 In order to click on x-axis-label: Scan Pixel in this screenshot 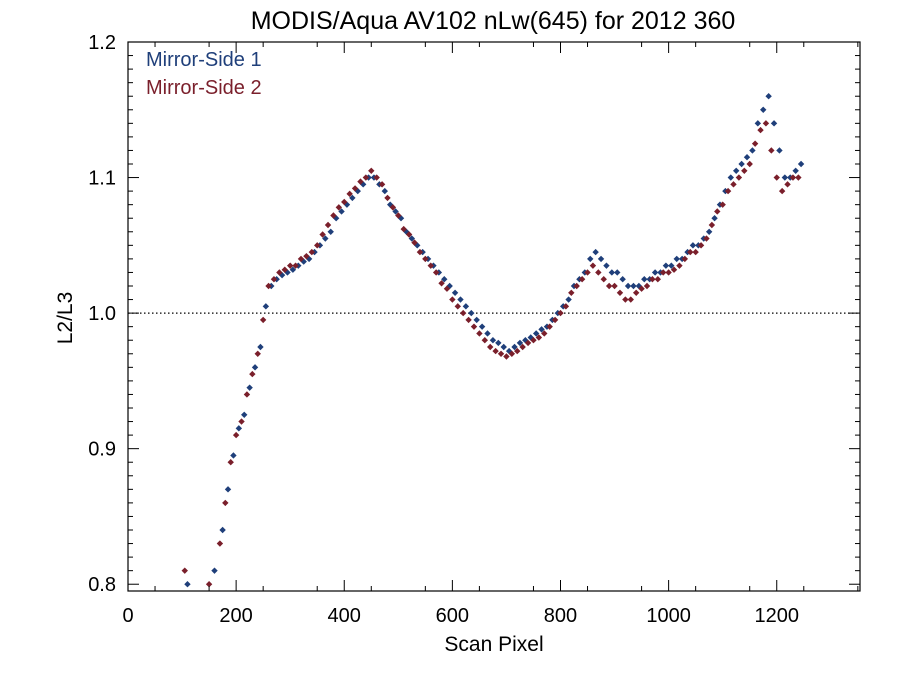, I will do `click(493, 644)`.